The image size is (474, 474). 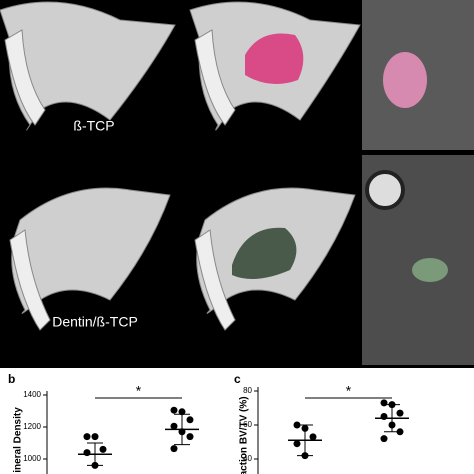 What do you see at coordinates (32, 426) in the screenshot?
I see `y-tick-label: 1200` at bounding box center [32, 426].